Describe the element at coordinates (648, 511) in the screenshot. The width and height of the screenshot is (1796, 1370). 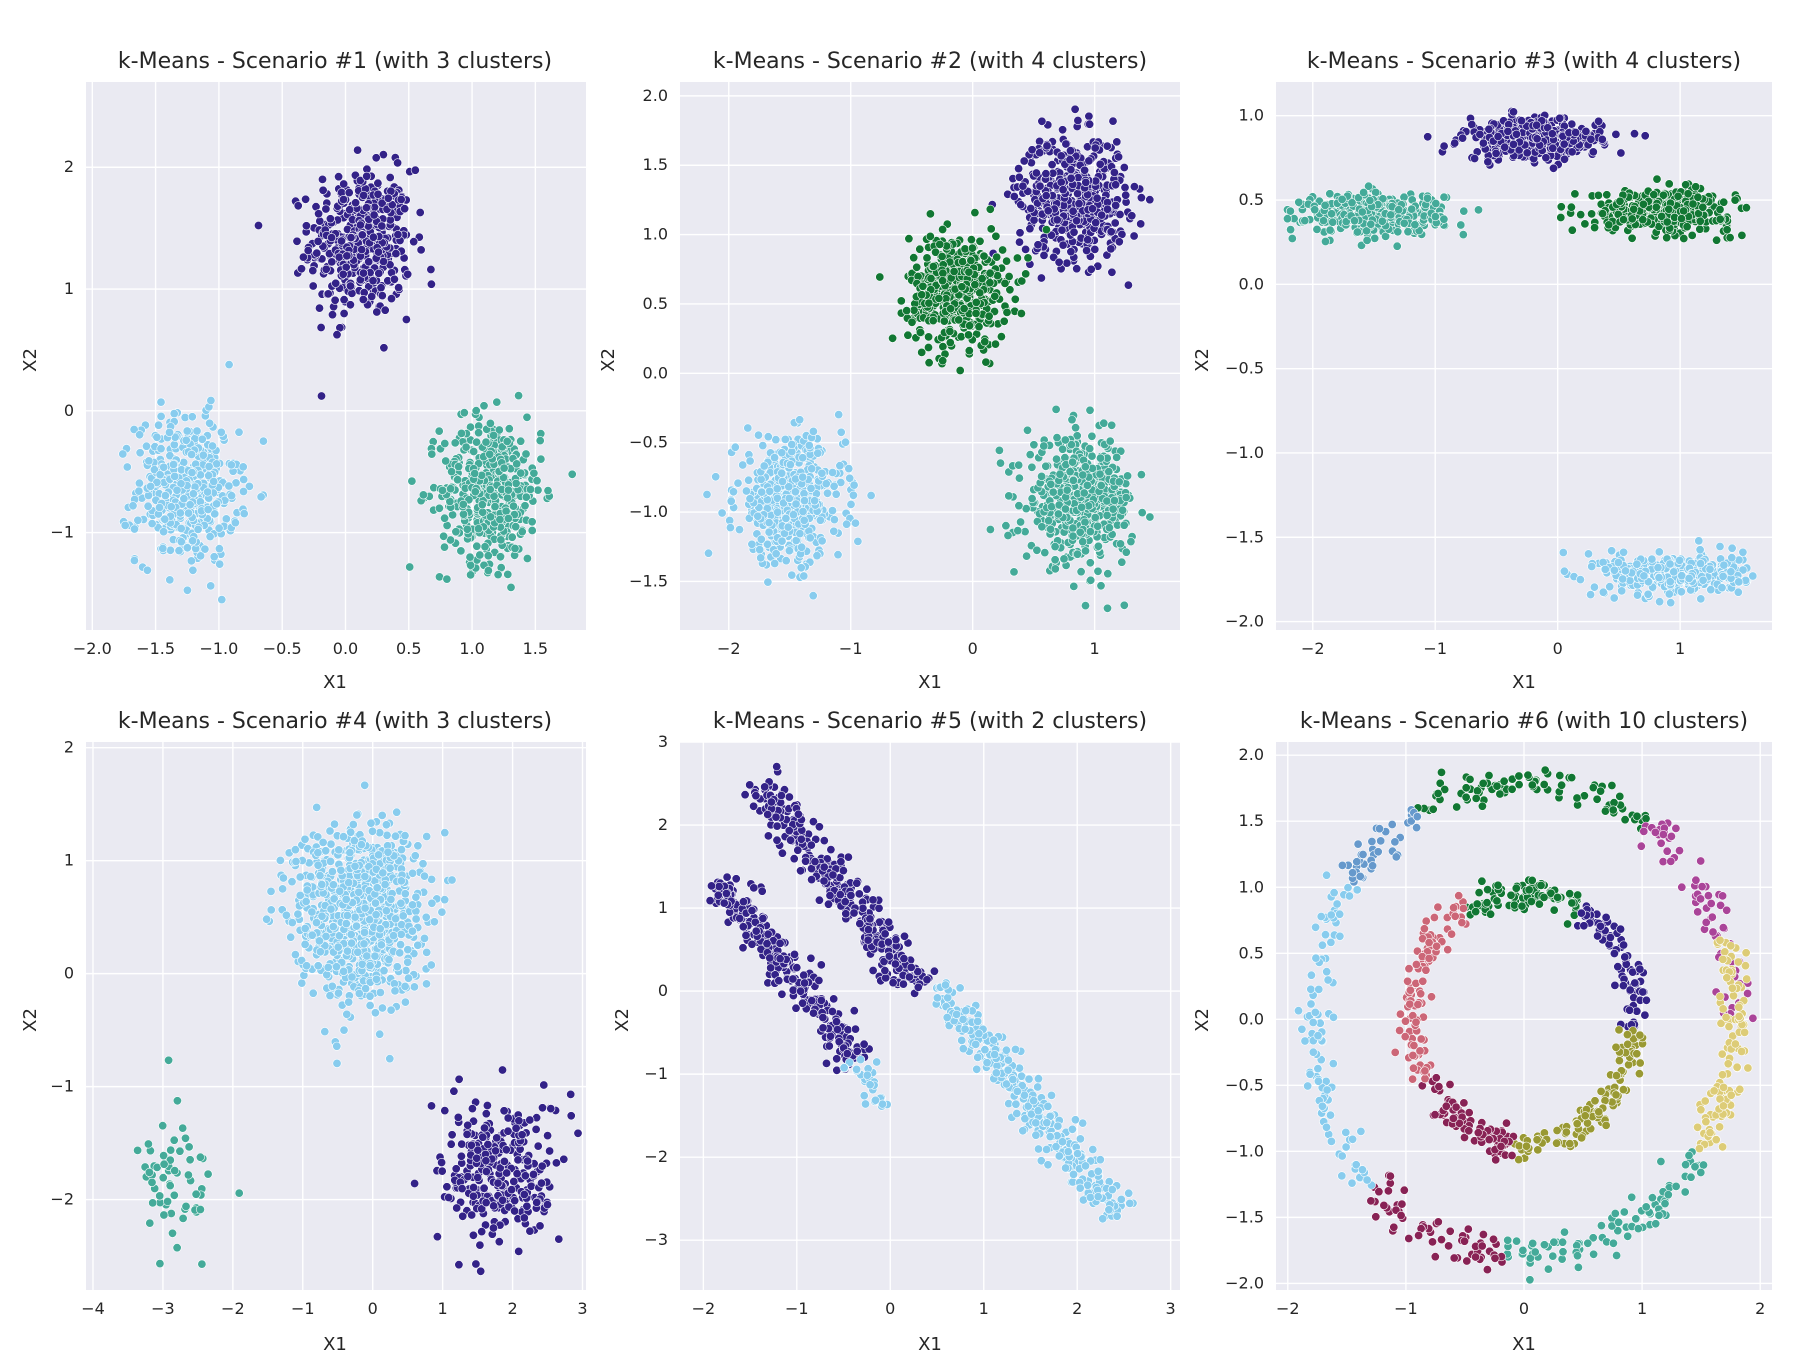
I see `y-tick-label: −1.0` at that location.